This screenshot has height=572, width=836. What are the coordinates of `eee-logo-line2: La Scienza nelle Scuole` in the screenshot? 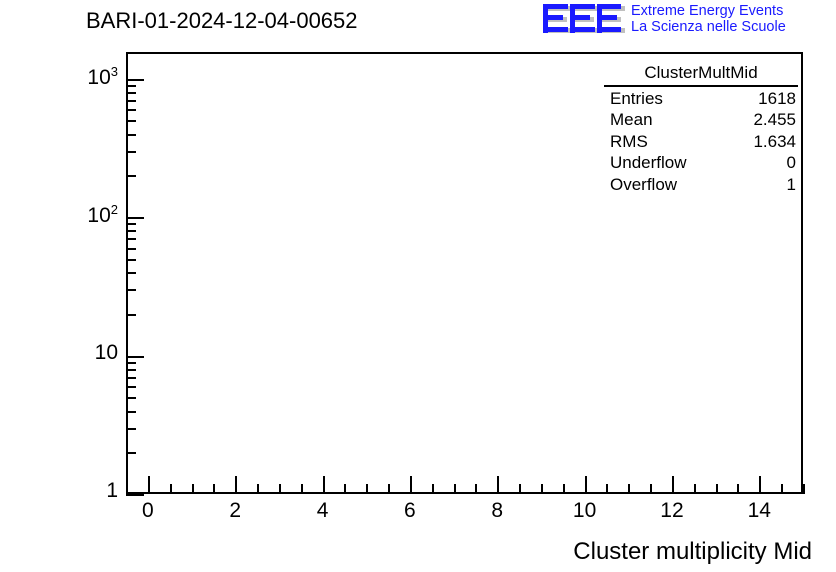 It's located at (708, 27).